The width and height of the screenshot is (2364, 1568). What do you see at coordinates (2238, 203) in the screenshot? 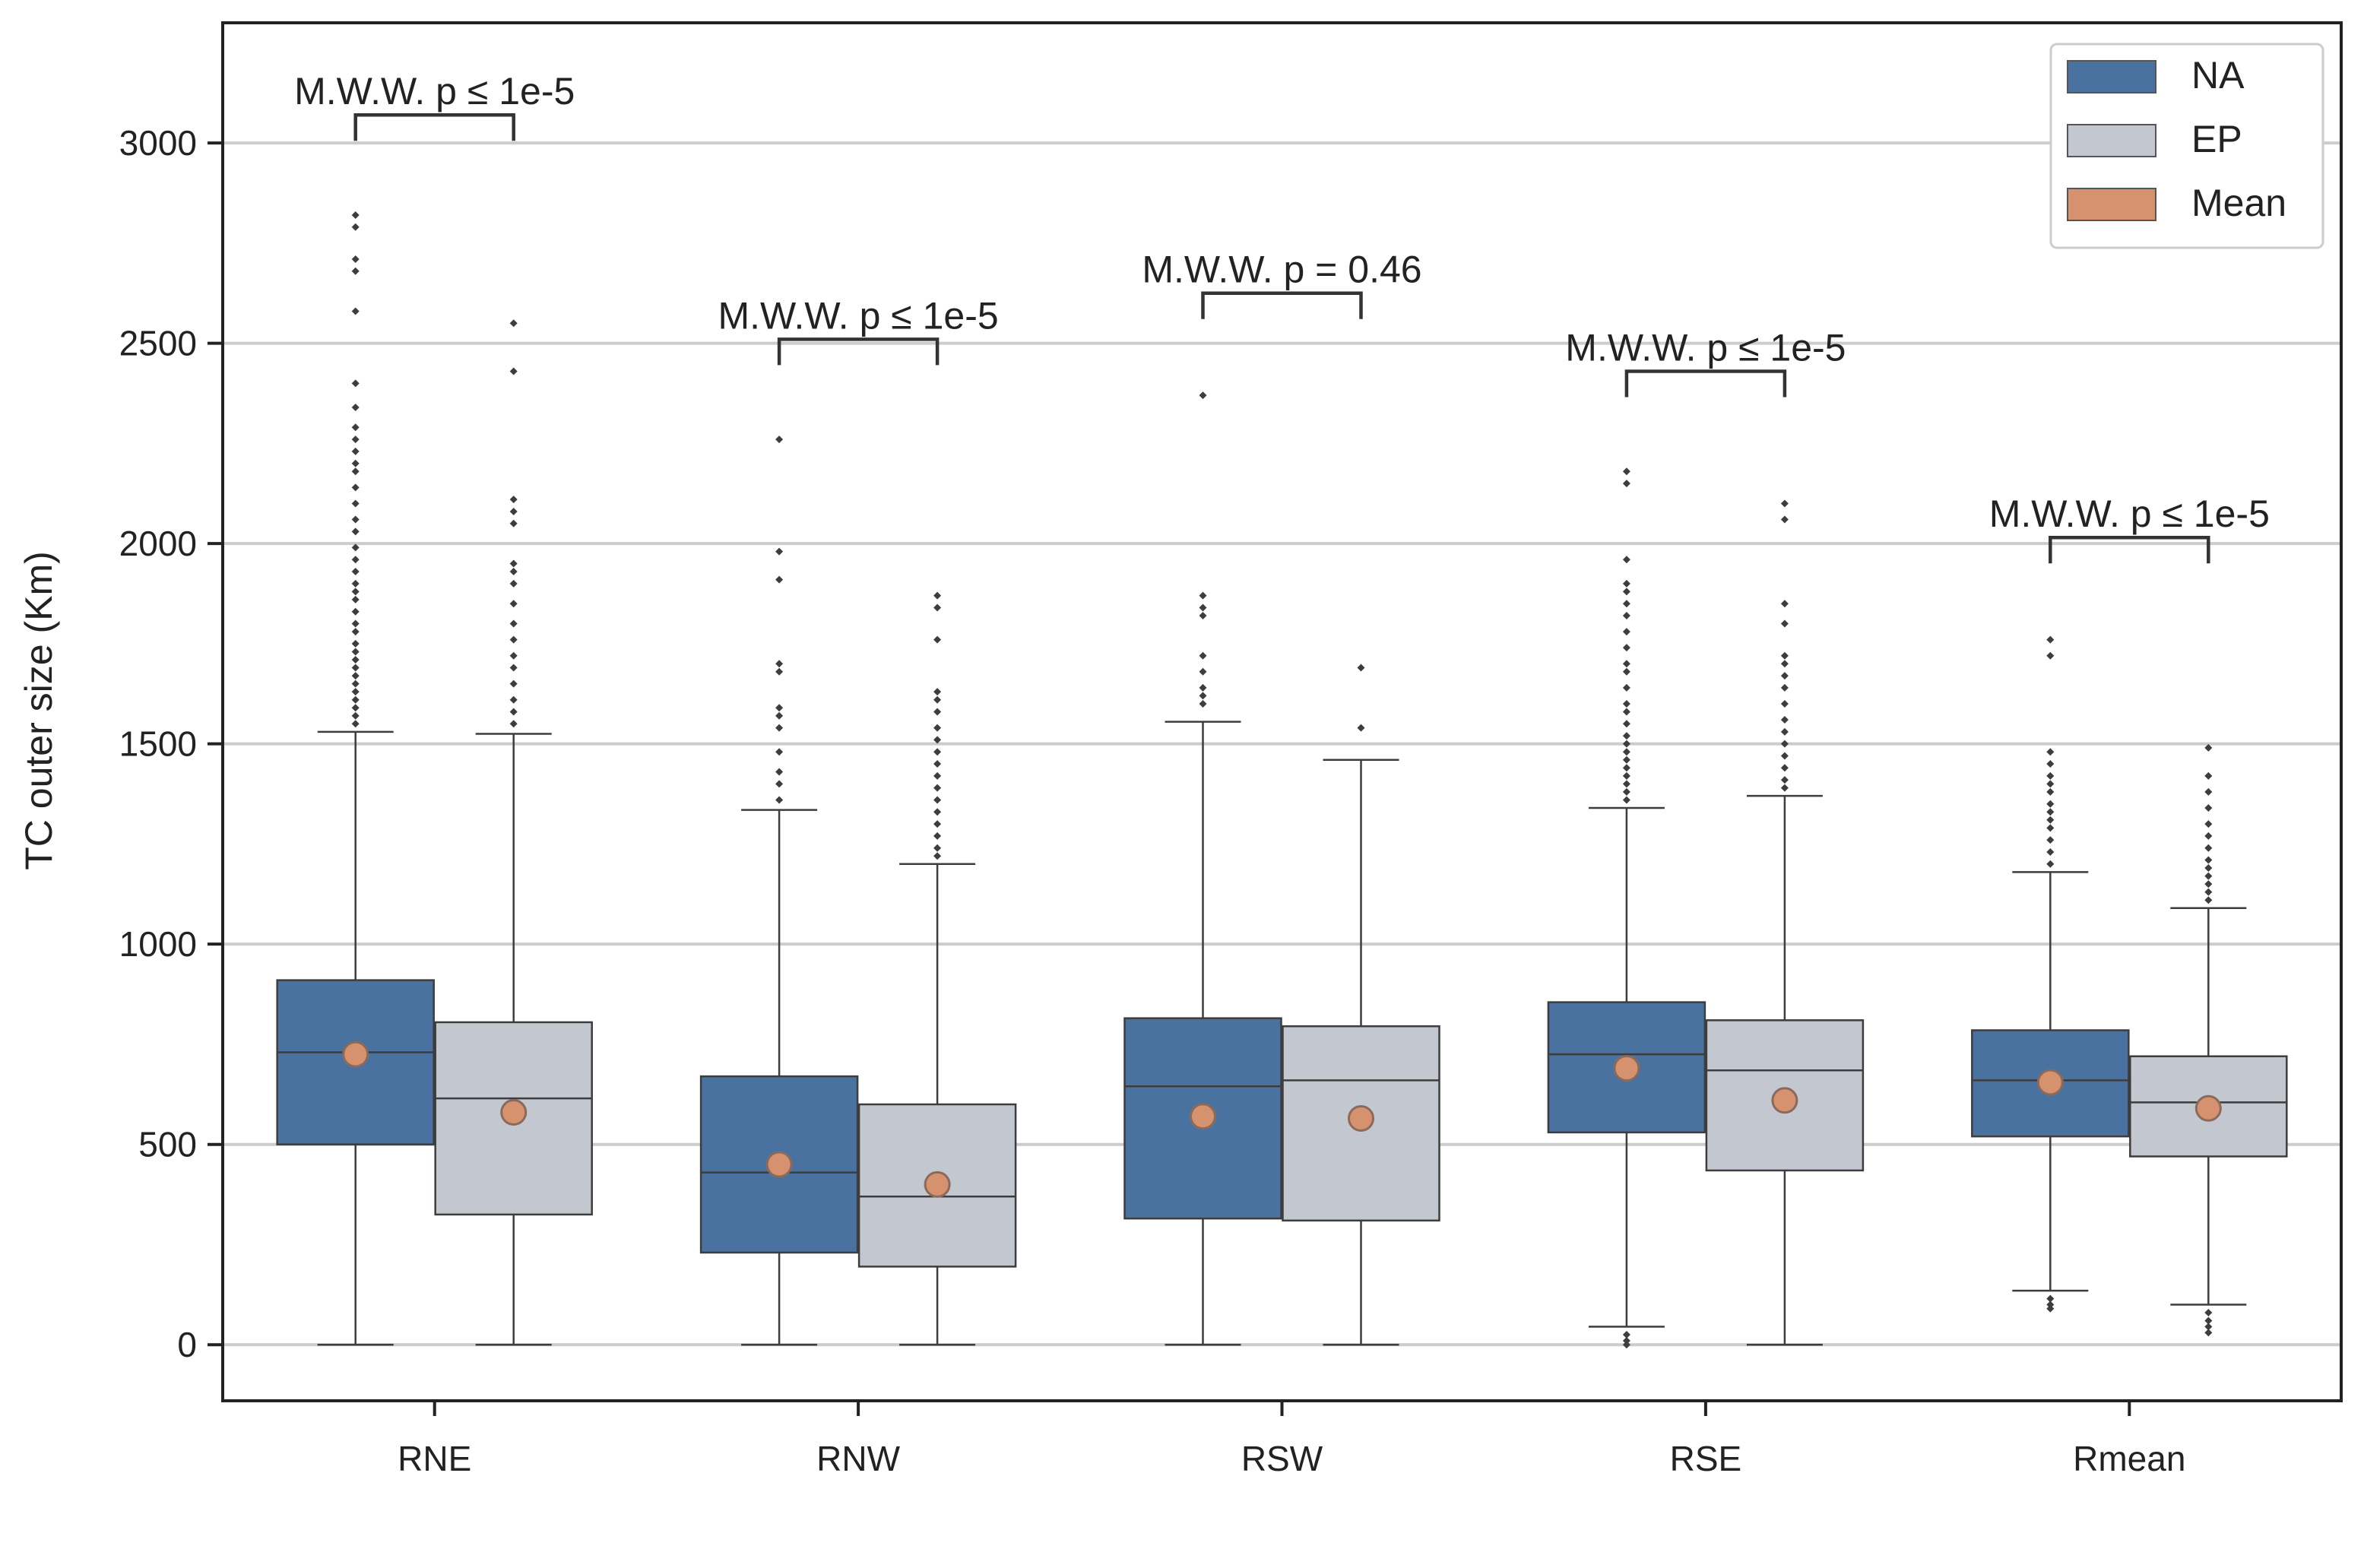
I see `legend-label: Mean` at bounding box center [2238, 203].